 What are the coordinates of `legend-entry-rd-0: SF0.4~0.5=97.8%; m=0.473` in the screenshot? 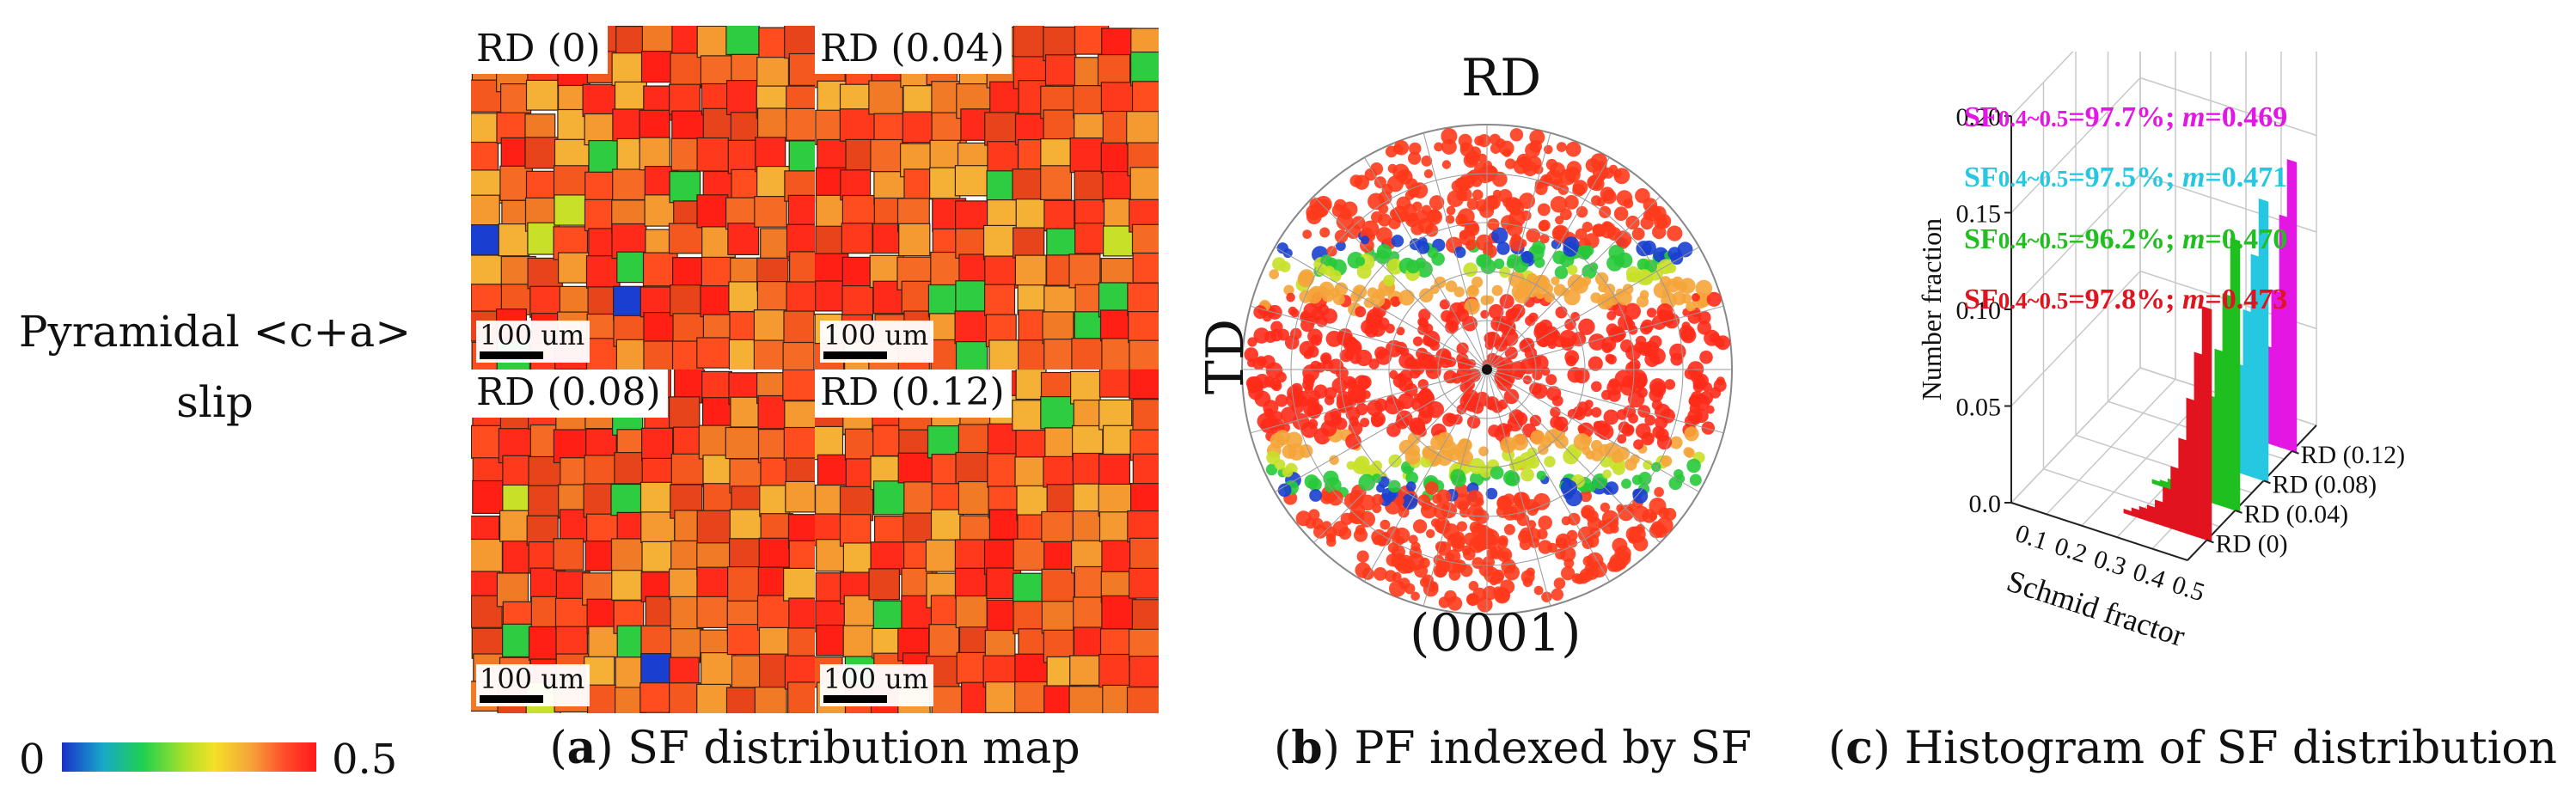 It's located at (2125, 300).